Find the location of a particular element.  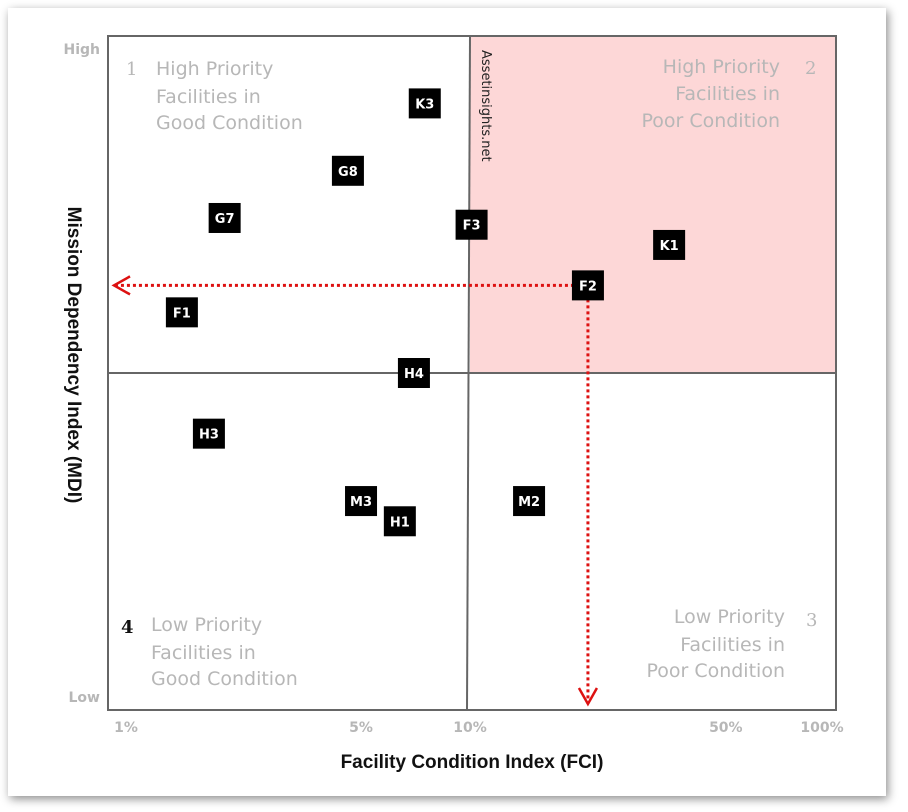

quadrant-1-line-3: Good Condition is located at coordinates (229, 123).